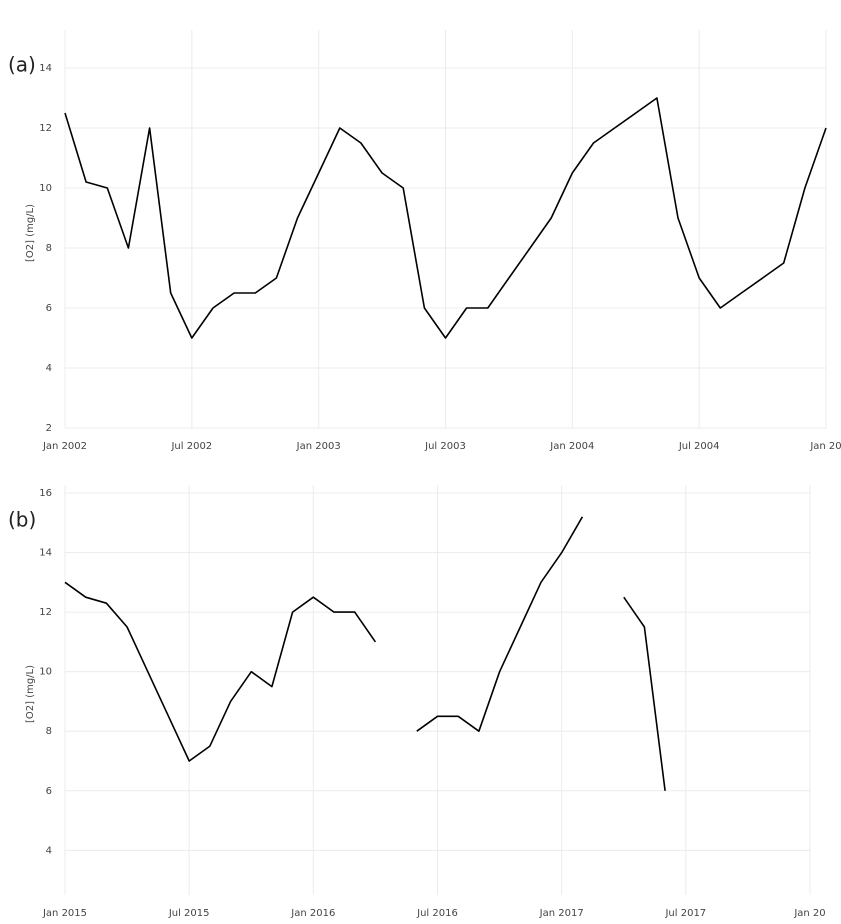 This screenshot has height=924, width=841. I want to click on x-tick-label: Jan 2015, so click(64, 913).